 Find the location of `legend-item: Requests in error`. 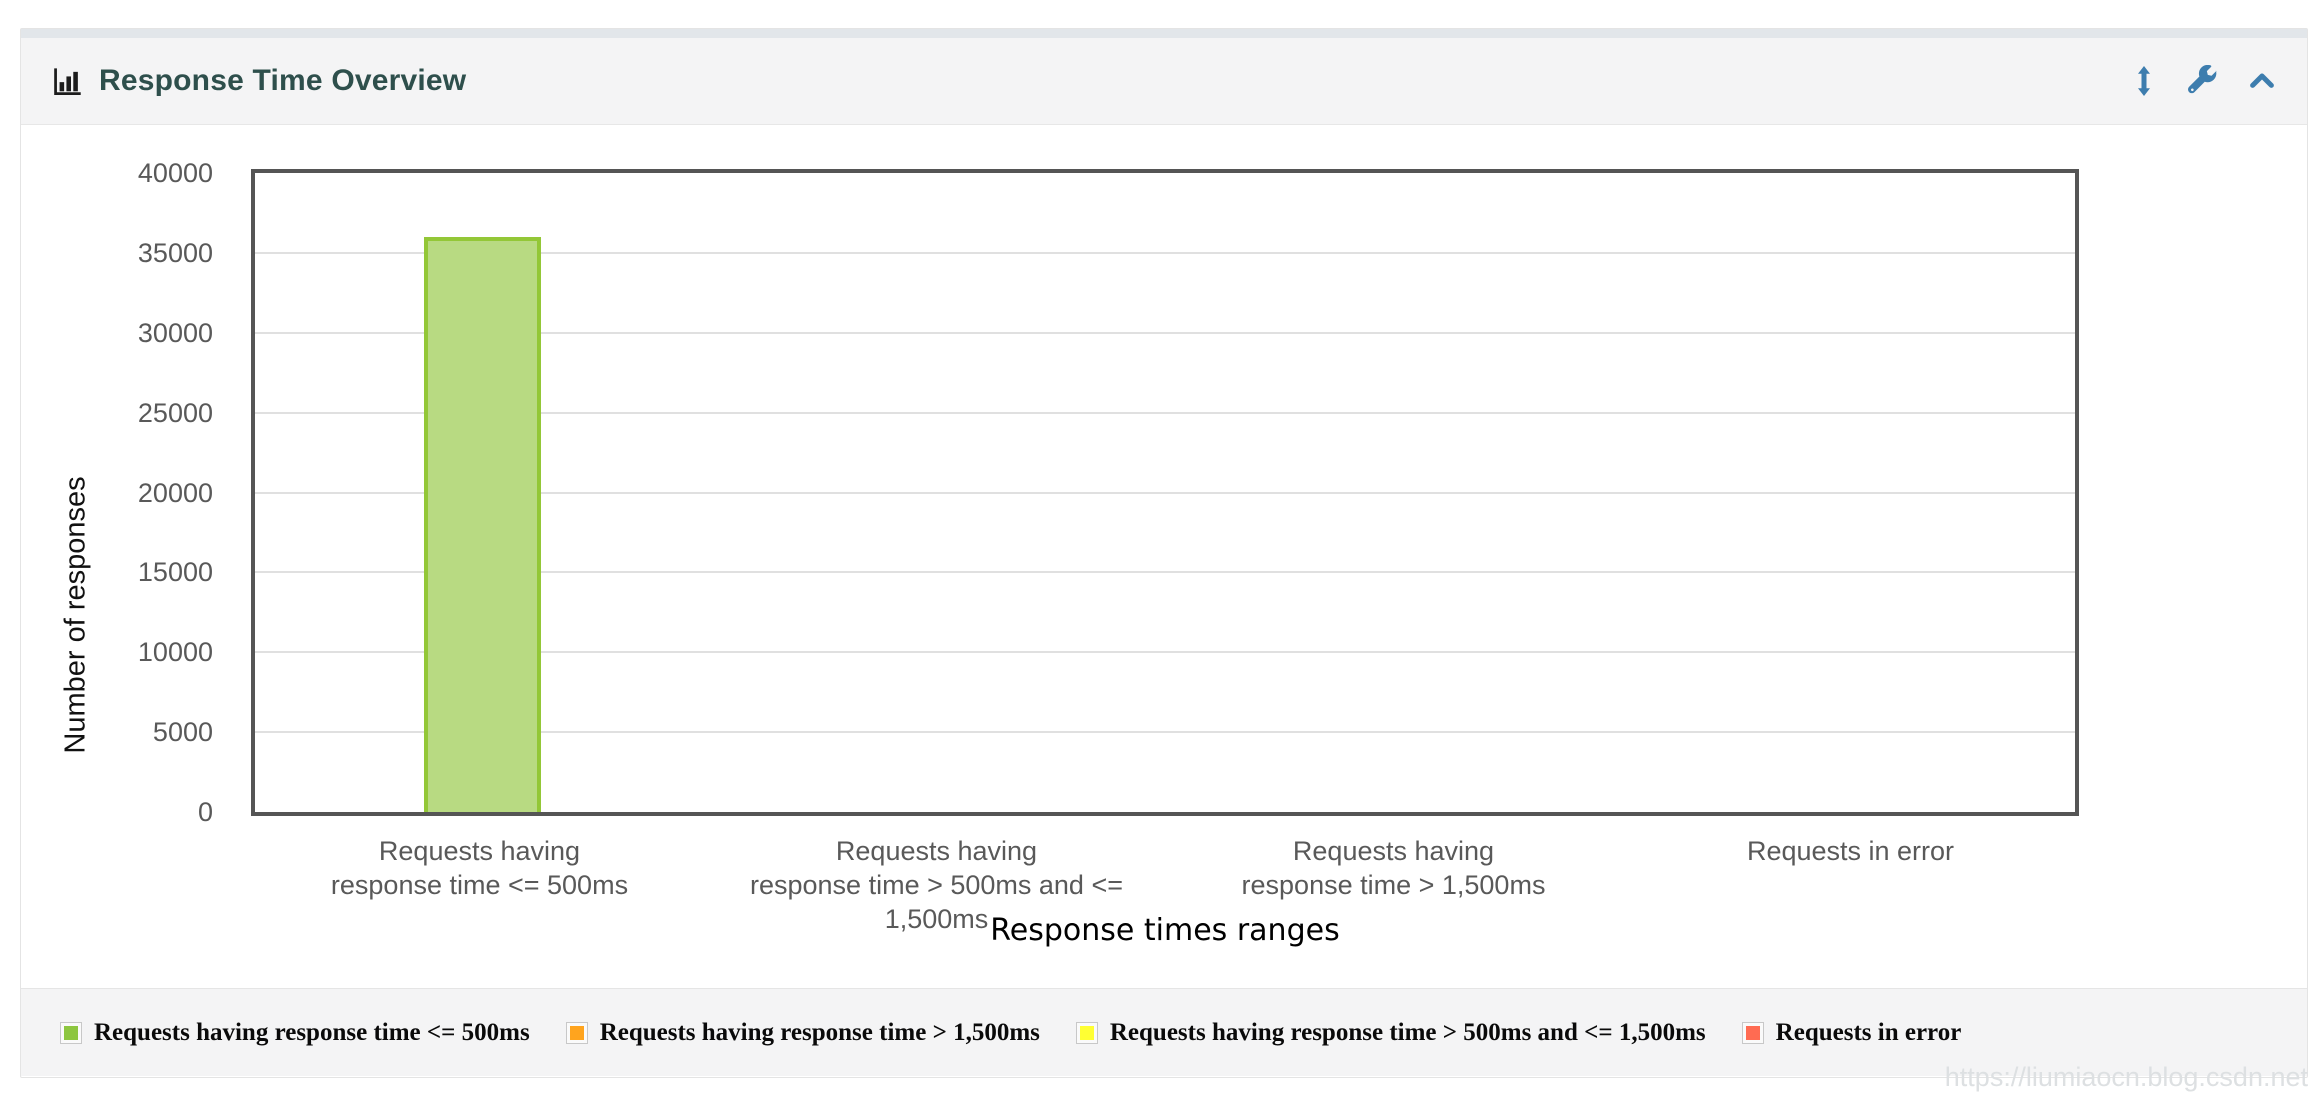

legend-item: Requests in error is located at coordinates (1852, 1032).